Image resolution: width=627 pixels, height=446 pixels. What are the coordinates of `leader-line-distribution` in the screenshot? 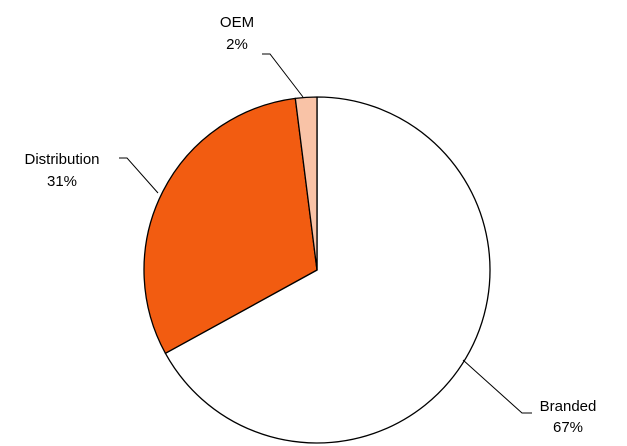 It's located at (139, 175).